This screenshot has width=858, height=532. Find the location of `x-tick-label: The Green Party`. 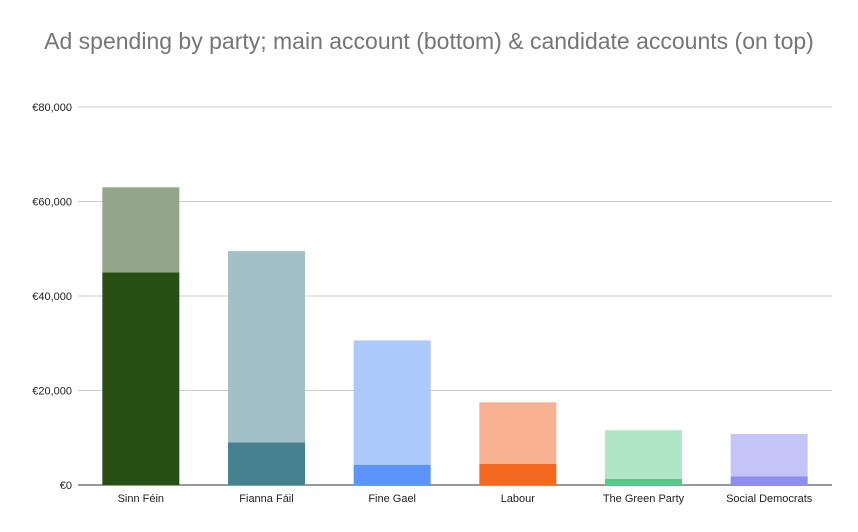

x-tick-label: The Green Party is located at coordinates (644, 499).